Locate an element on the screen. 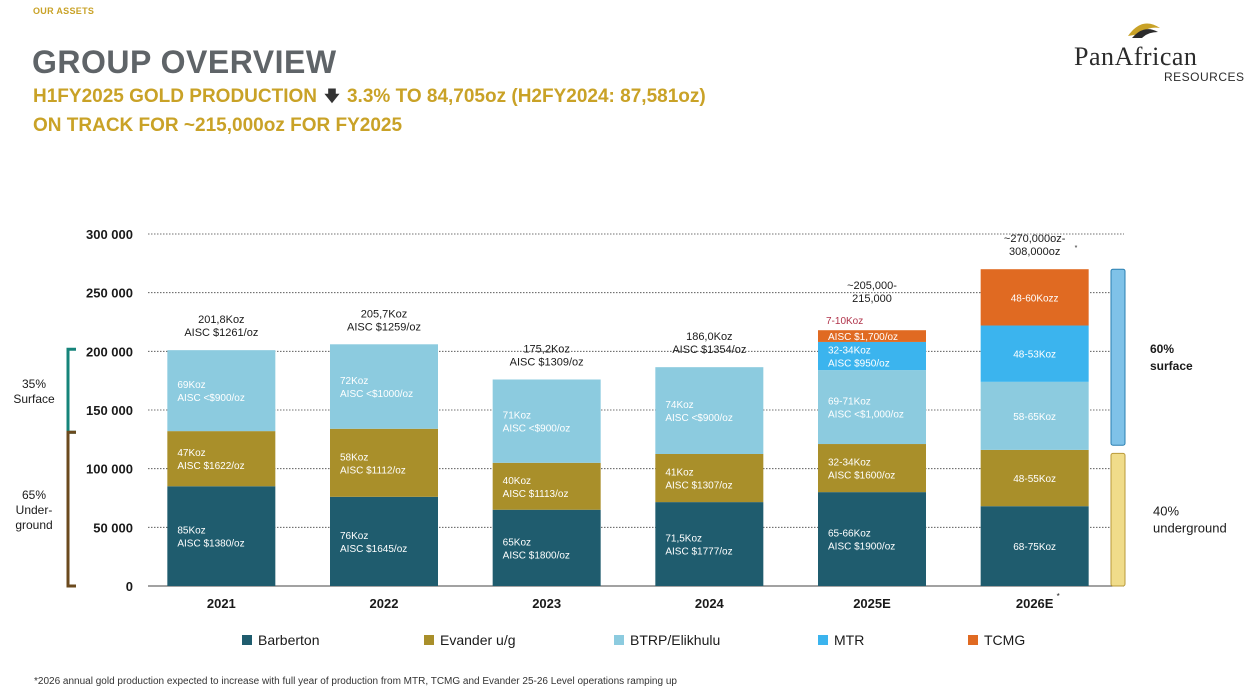 The image size is (1257, 691). x-tick-label: 2024 is located at coordinates (710, 603).